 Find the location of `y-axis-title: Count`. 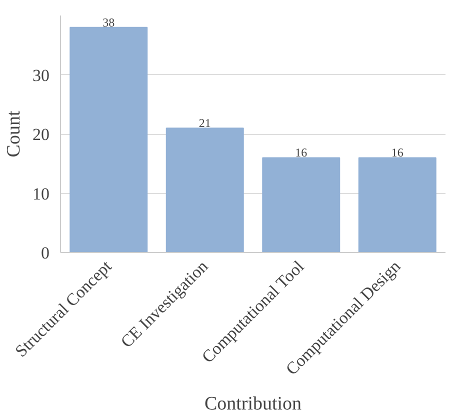

y-axis-title: Count is located at coordinates (14, 134).